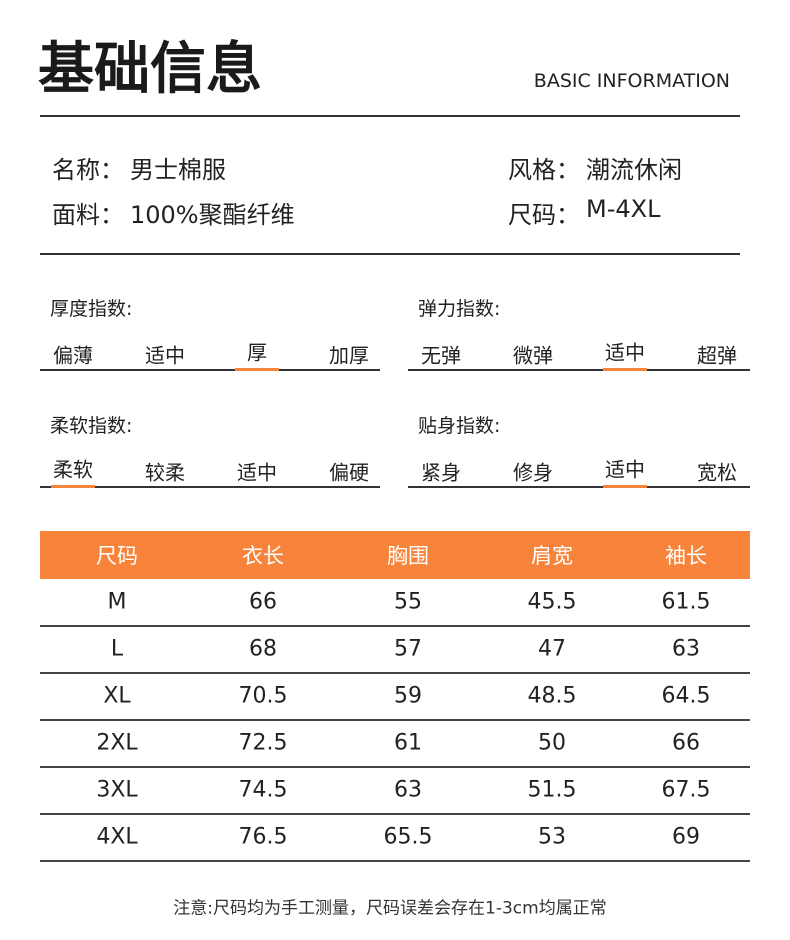 This screenshot has width=790, height=940. What do you see at coordinates (686, 837) in the screenshot?
I see `table-cell: 69` at bounding box center [686, 837].